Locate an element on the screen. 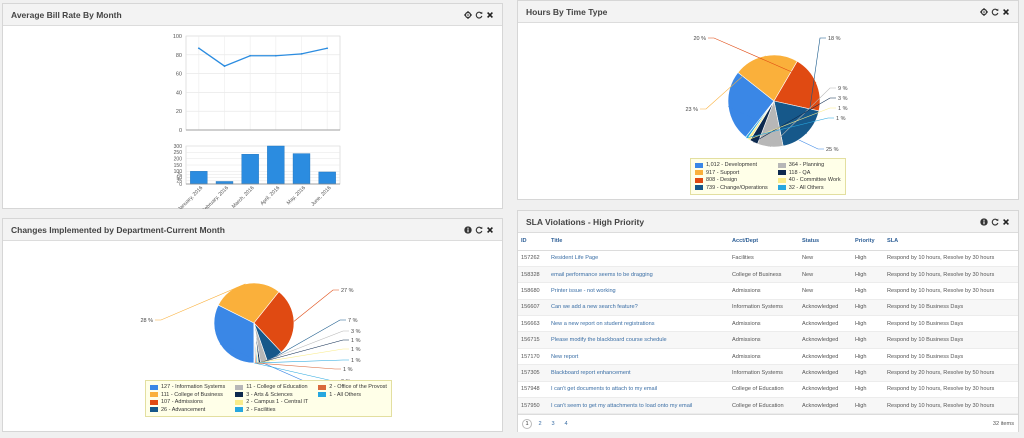  cell-sla: Respond by 10 hours, Resolve by 30 hours is located at coordinates (951, 406).